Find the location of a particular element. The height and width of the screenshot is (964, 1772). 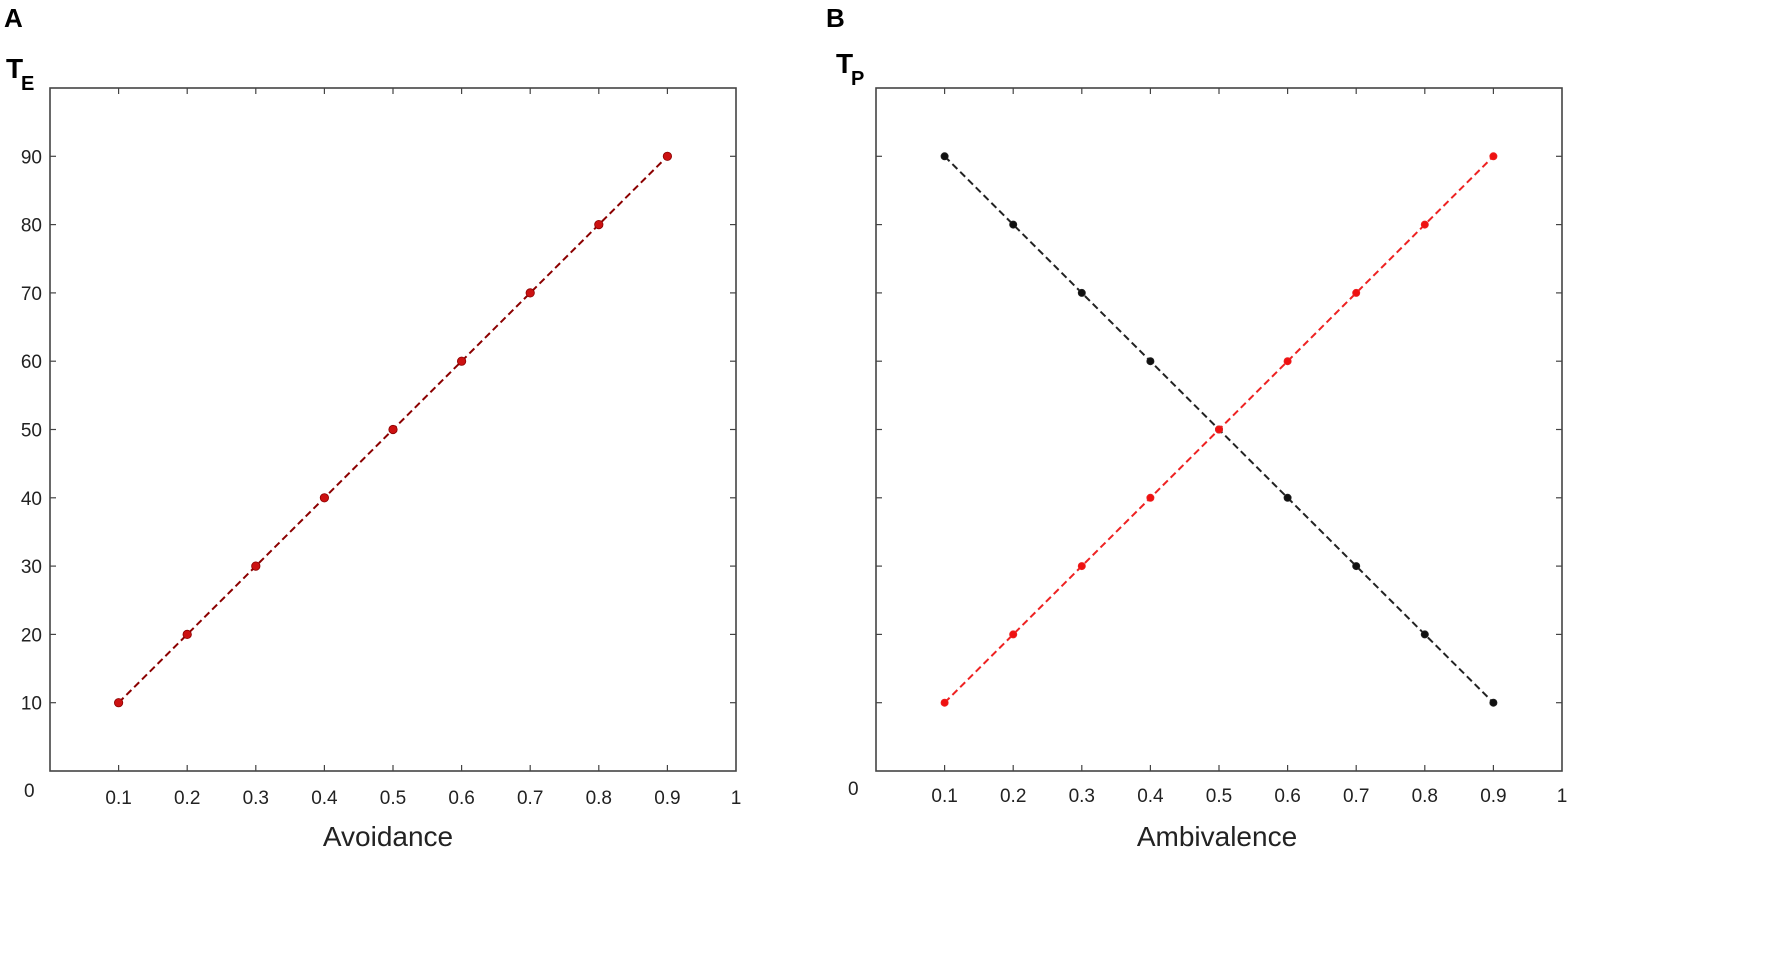

y-tick-label: 60 is located at coordinates (31, 362).